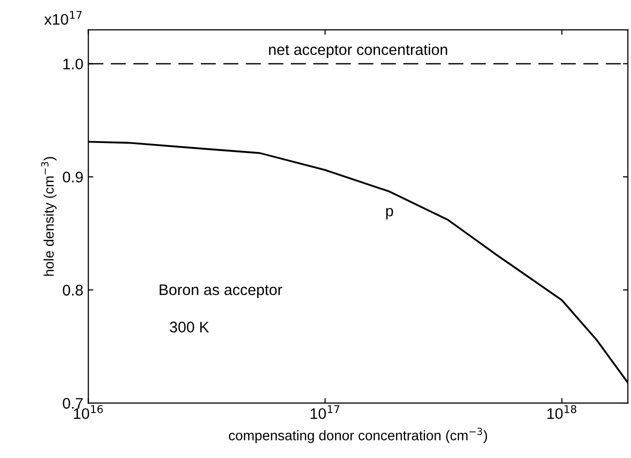 The height and width of the screenshot is (458, 631). Describe the element at coordinates (190, 327) in the screenshot. I see `annotation: 300 K` at that location.